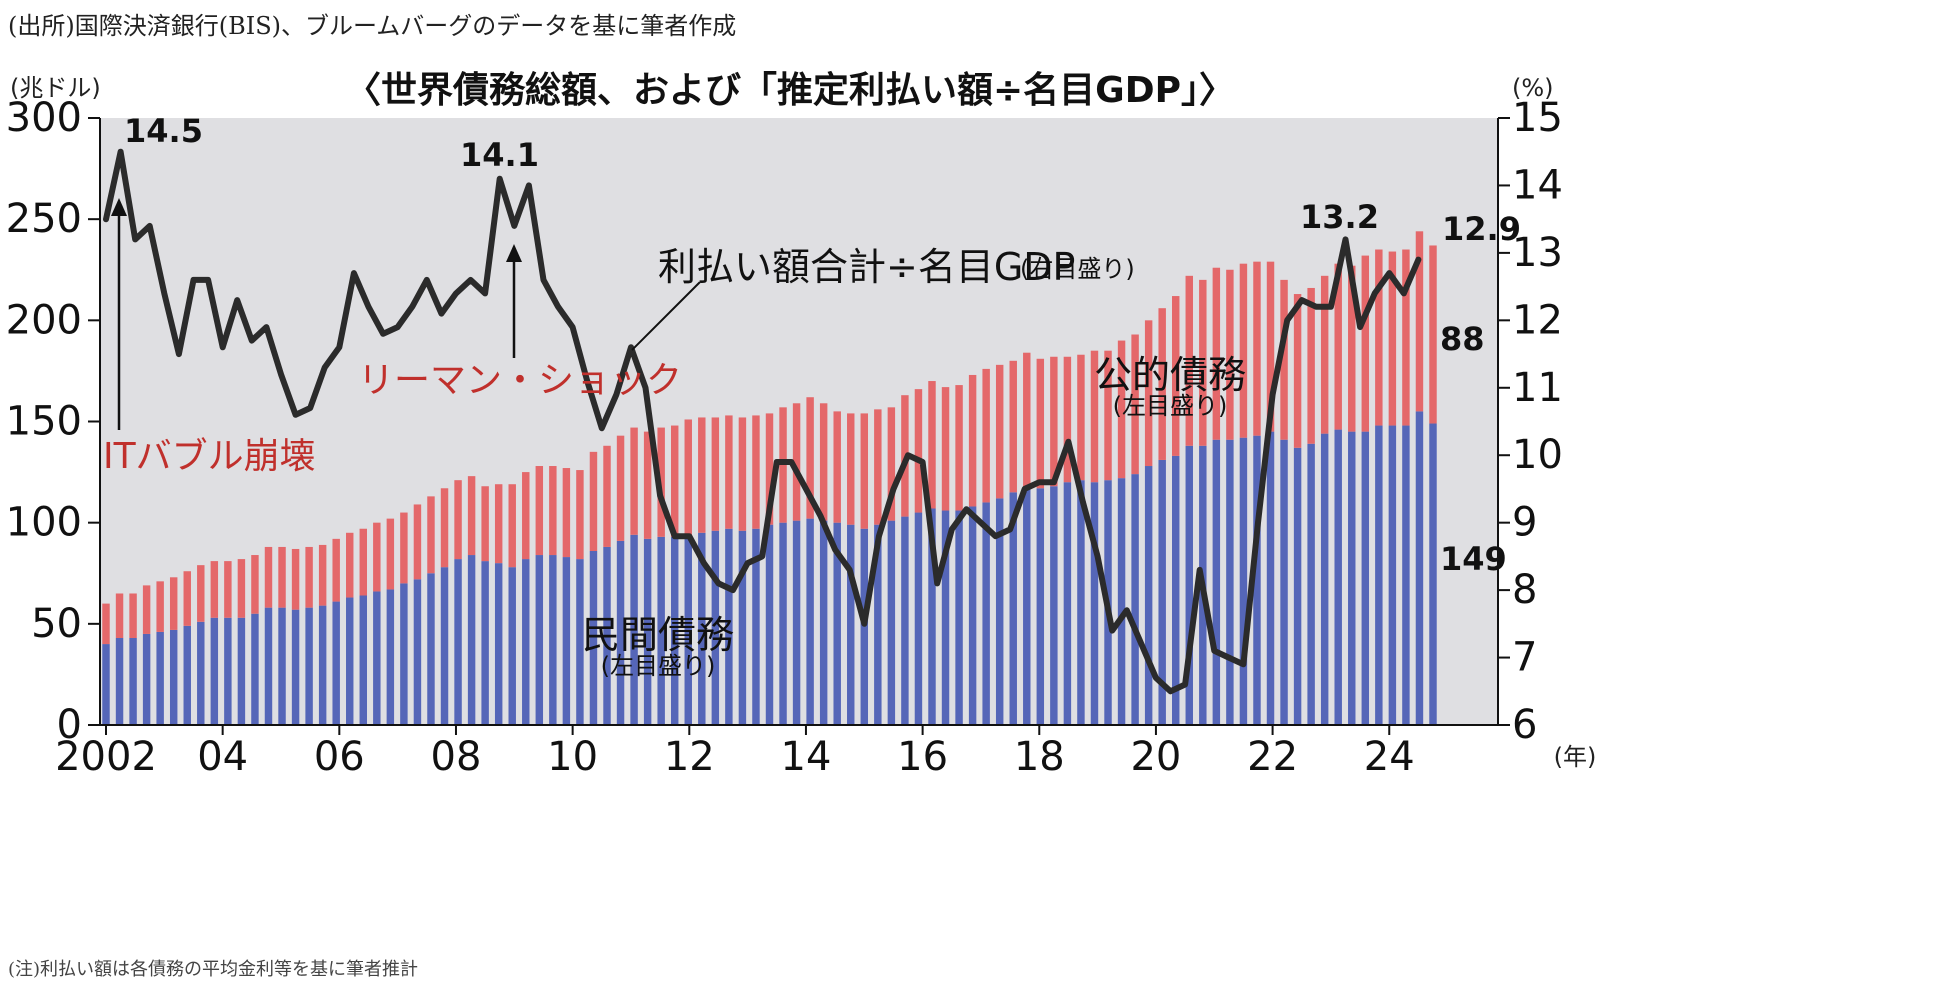 The height and width of the screenshot is (981, 1950). What do you see at coordinates (790, 90) in the screenshot?
I see `chart-title: 〈世界債務総額、および「推定利払い額÷名目GDP」〉` at bounding box center [790, 90].